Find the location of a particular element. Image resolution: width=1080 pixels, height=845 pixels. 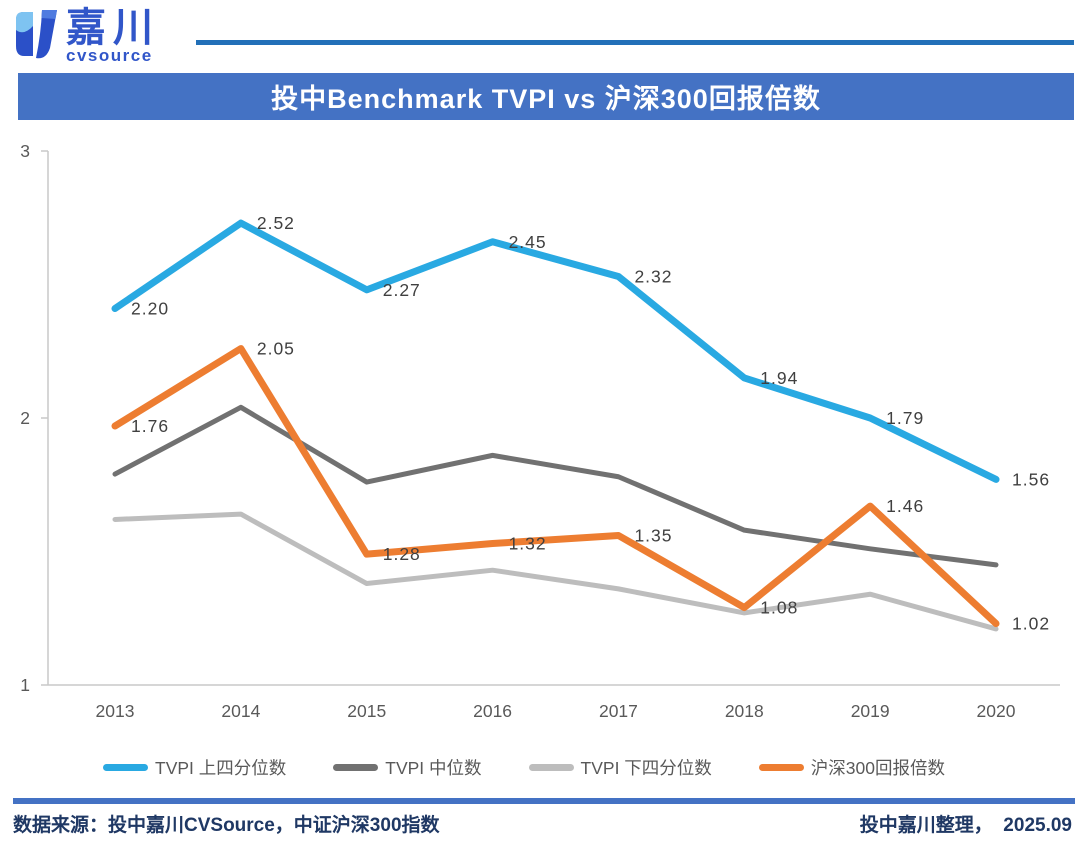

x-tick-label-2016: 2016 is located at coordinates (492, 711).